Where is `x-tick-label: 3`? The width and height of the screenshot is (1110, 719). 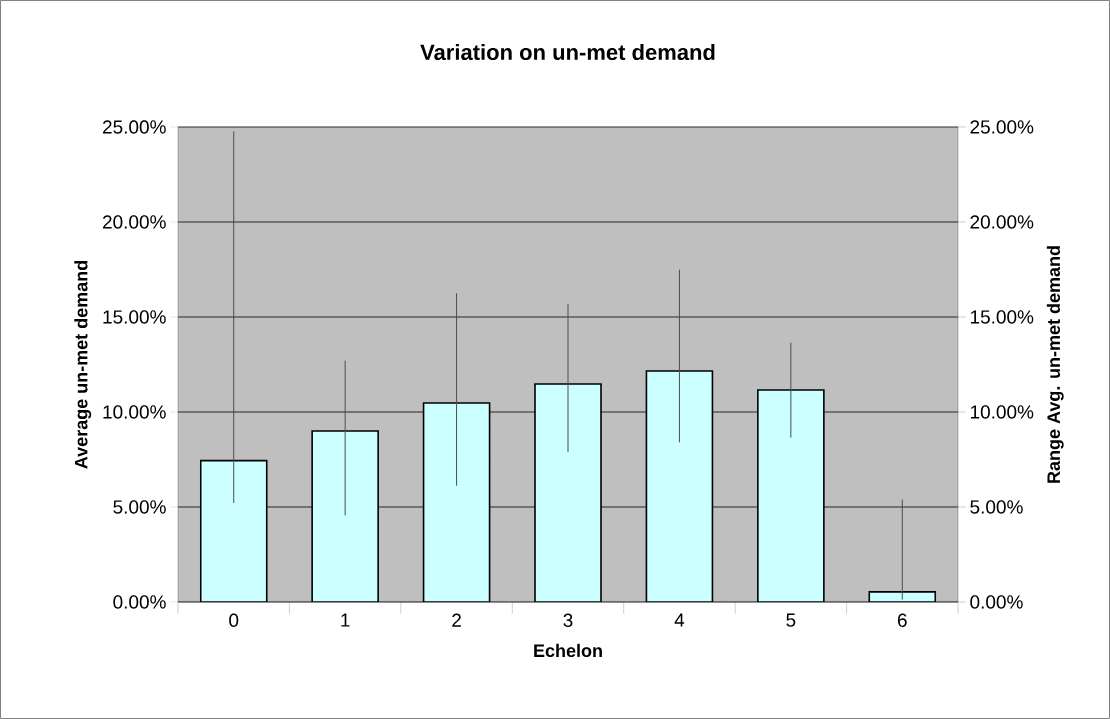
x-tick-label: 3 is located at coordinates (568, 620).